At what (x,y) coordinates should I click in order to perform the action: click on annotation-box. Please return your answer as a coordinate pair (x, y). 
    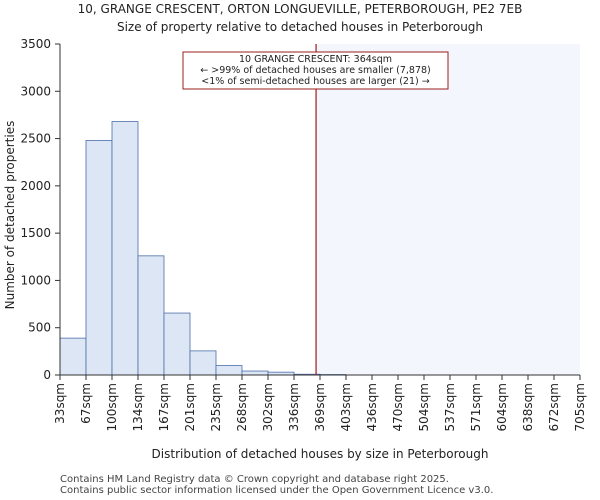
    Looking at the image, I should click on (315, 70).